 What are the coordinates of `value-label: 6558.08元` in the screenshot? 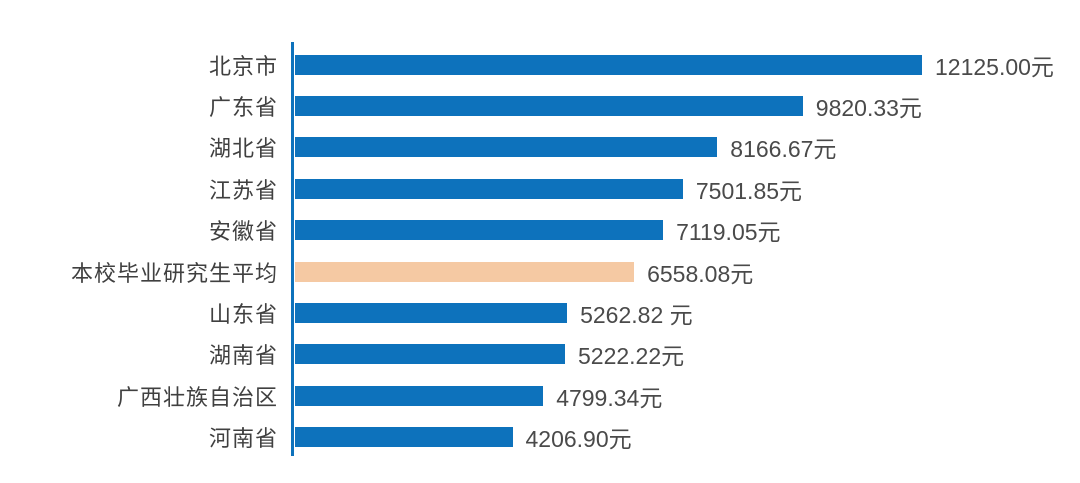 It's located at (700, 273).